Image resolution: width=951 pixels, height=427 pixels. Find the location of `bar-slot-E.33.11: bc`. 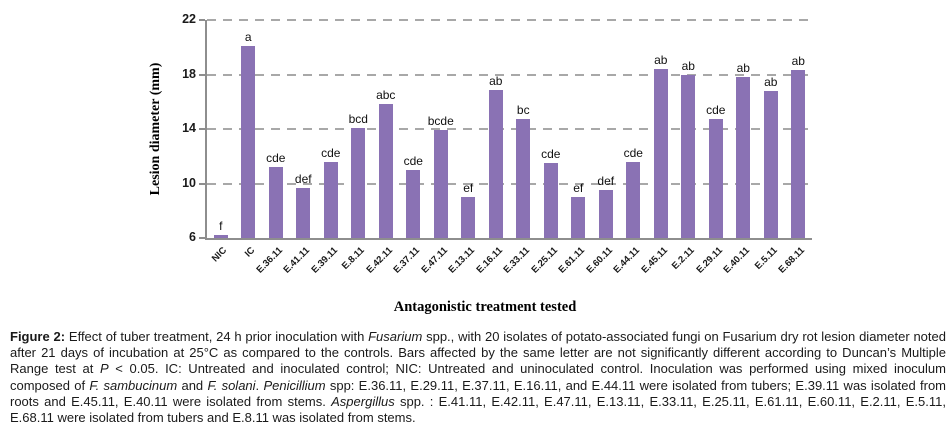

bar-slot-E.33.11: bc is located at coordinates (524, 129).